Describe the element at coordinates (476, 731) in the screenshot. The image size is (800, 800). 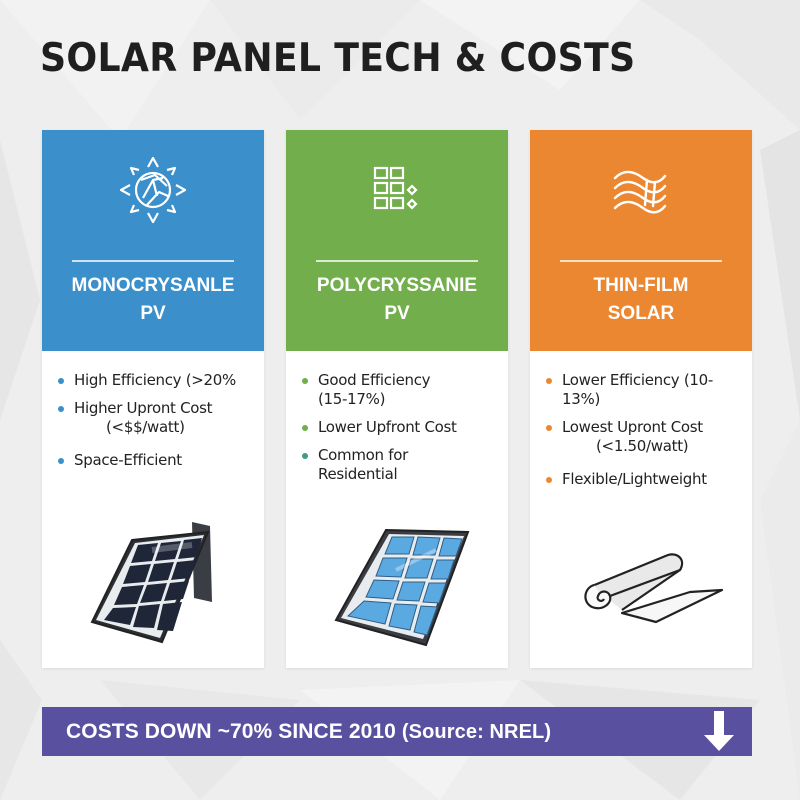
I see `banner-source: (Source: NREL)` at that location.